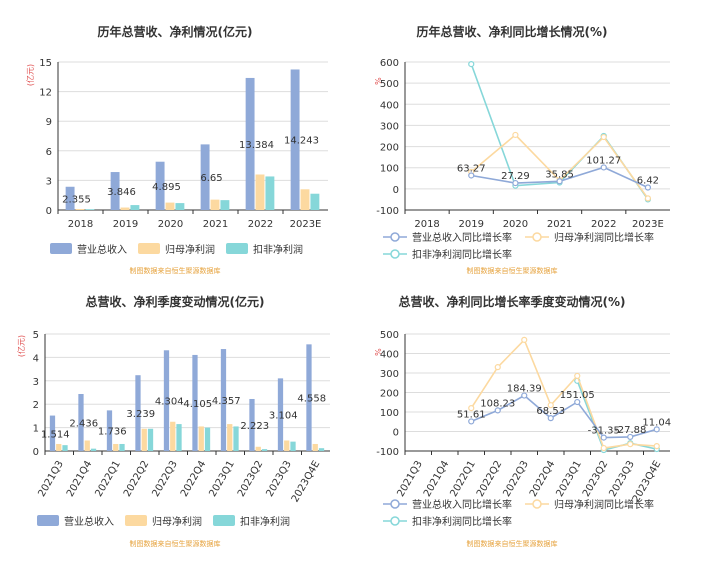 This screenshot has height=567, width=703. What do you see at coordinates (311, 399) in the screenshot?
I see `bar-data-label: 4.558` at bounding box center [311, 399].